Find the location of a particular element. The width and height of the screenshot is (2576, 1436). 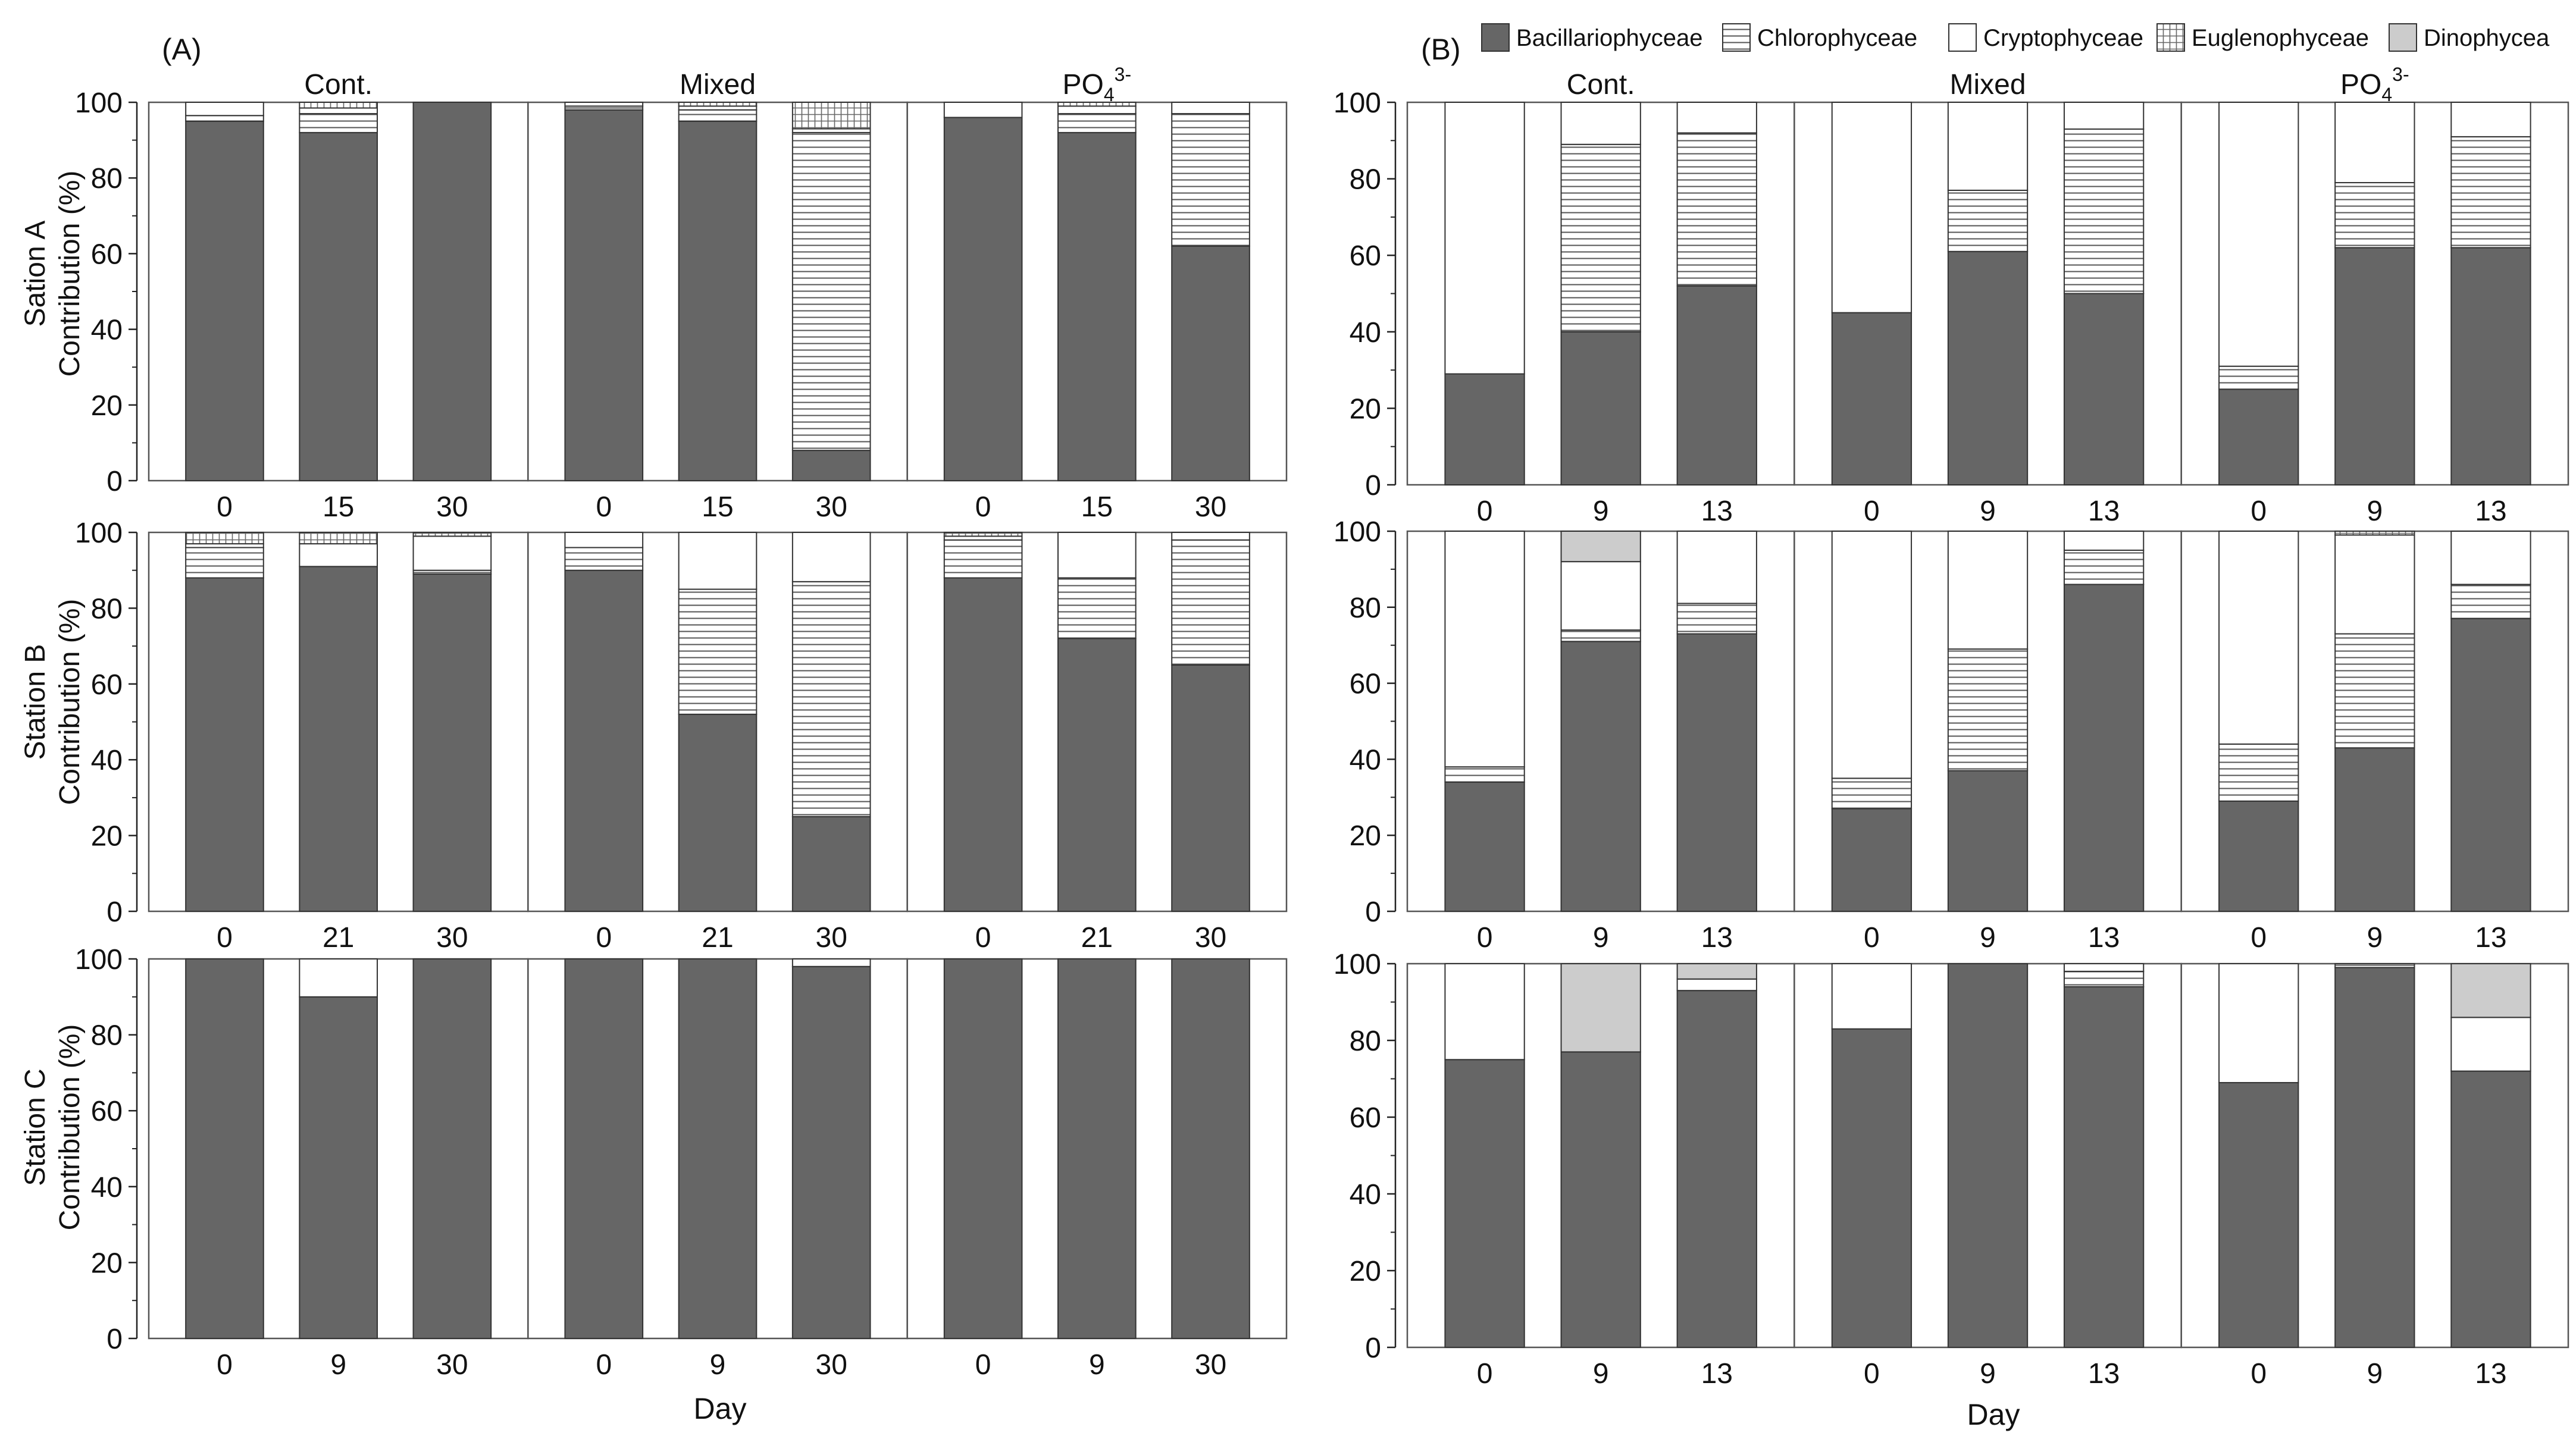

bar-euglenophyceae-po43--day-0 is located at coordinates (983, 534).